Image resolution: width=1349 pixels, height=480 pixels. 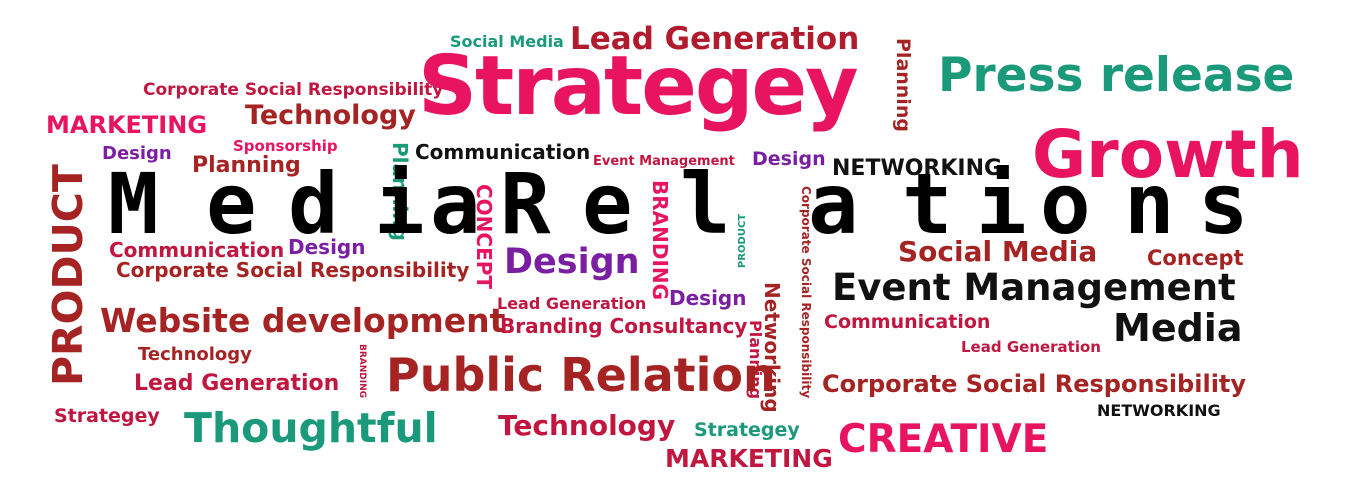 What do you see at coordinates (313, 204) in the screenshot?
I see `title-letter: d` at bounding box center [313, 204].